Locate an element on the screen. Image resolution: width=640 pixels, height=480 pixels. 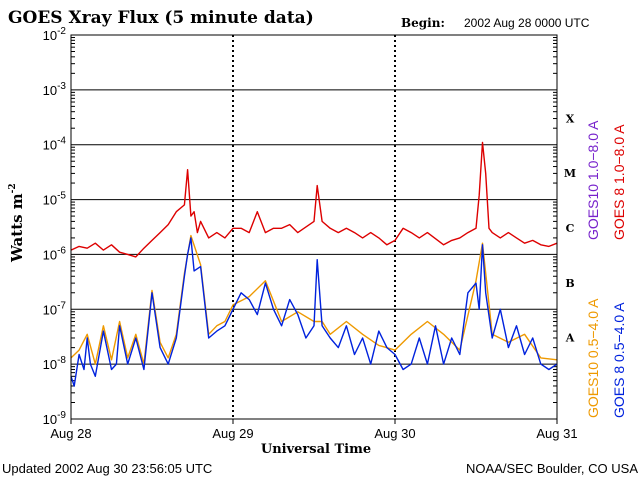
legend-goes10-short: GOES10 0.5−4.0 A is located at coordinates (593, 358).